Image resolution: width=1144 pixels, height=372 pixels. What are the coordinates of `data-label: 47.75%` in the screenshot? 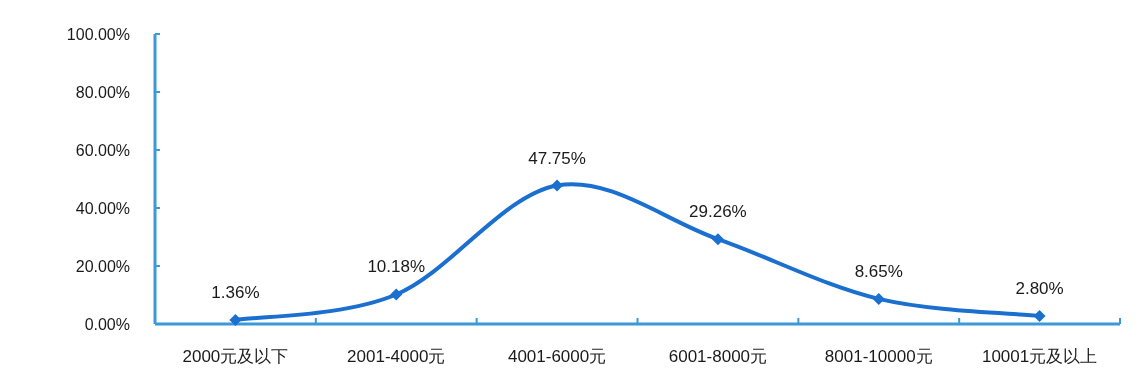 It's located at (557, 158).